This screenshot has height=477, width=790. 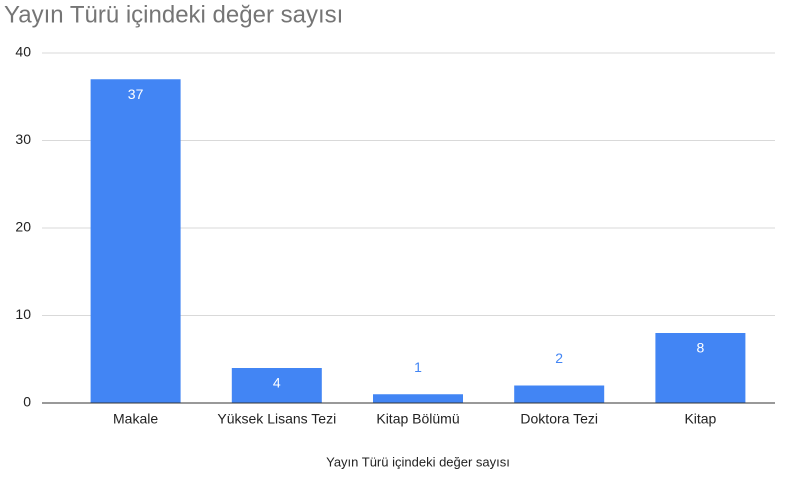 What do you see at coordinates (418, 367) in the screenshot?
I see `data-label: 1` at bounding box center [418, 367].